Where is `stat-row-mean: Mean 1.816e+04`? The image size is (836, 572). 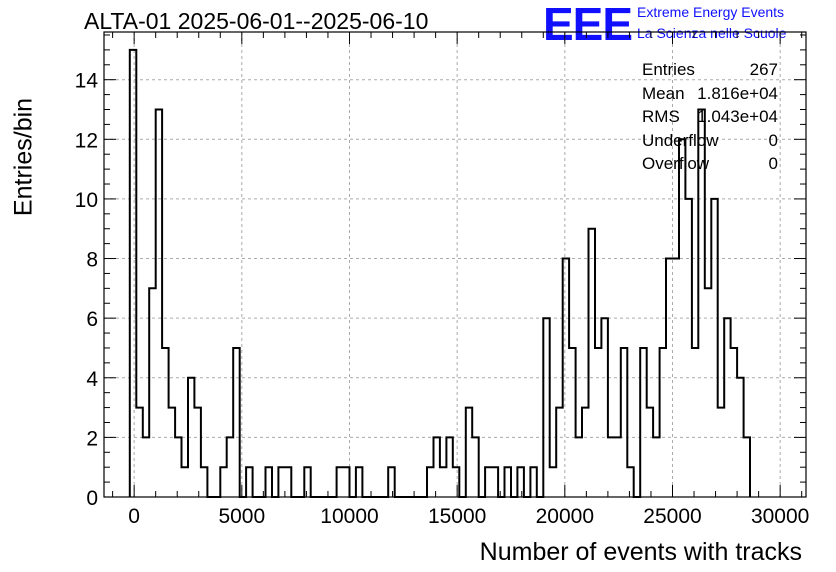 stat-row-mean: Mean 1.816e+04 is located at coordinates (710, 96).